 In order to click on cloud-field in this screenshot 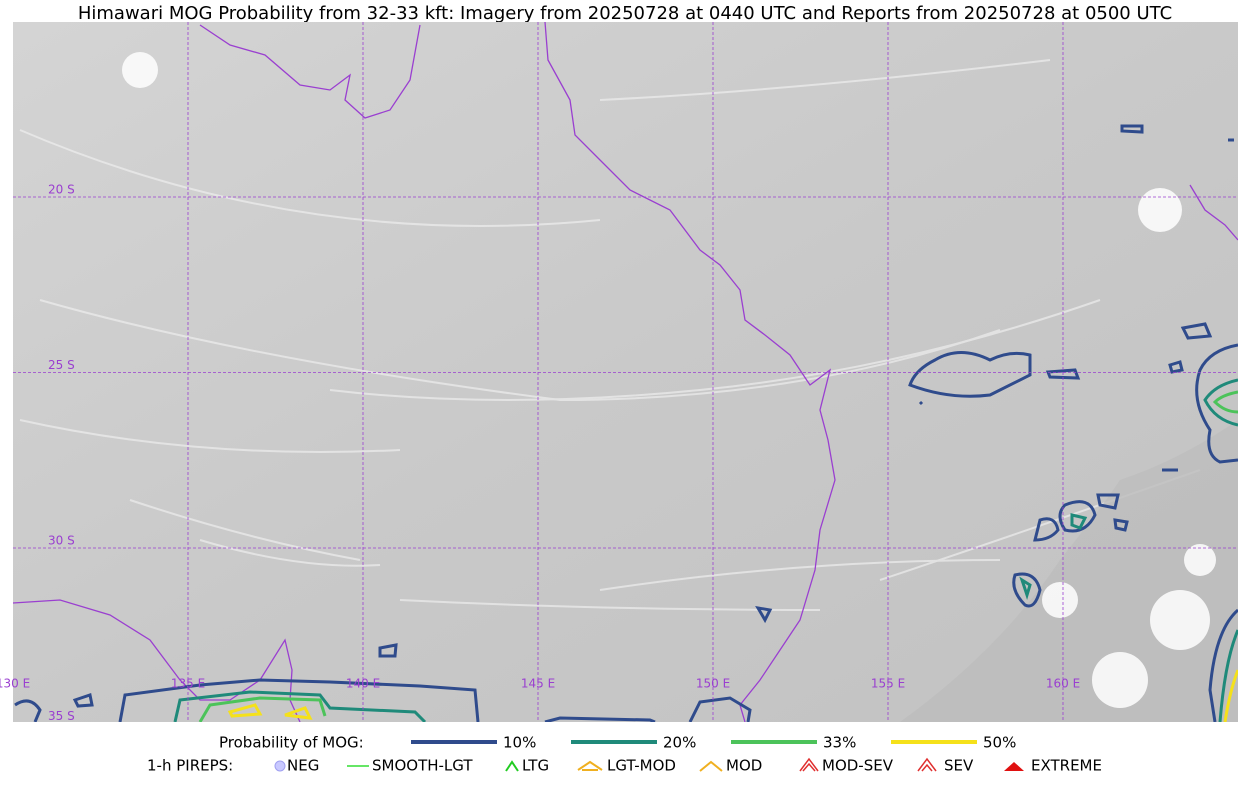, I will do `click(1069, 571)`.